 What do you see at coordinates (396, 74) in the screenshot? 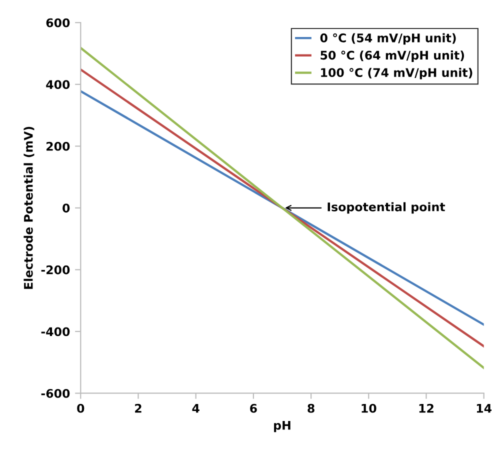
I see `legend-label: 100 °C (74 mV/pH unit)` at bounding box center [396, 74].